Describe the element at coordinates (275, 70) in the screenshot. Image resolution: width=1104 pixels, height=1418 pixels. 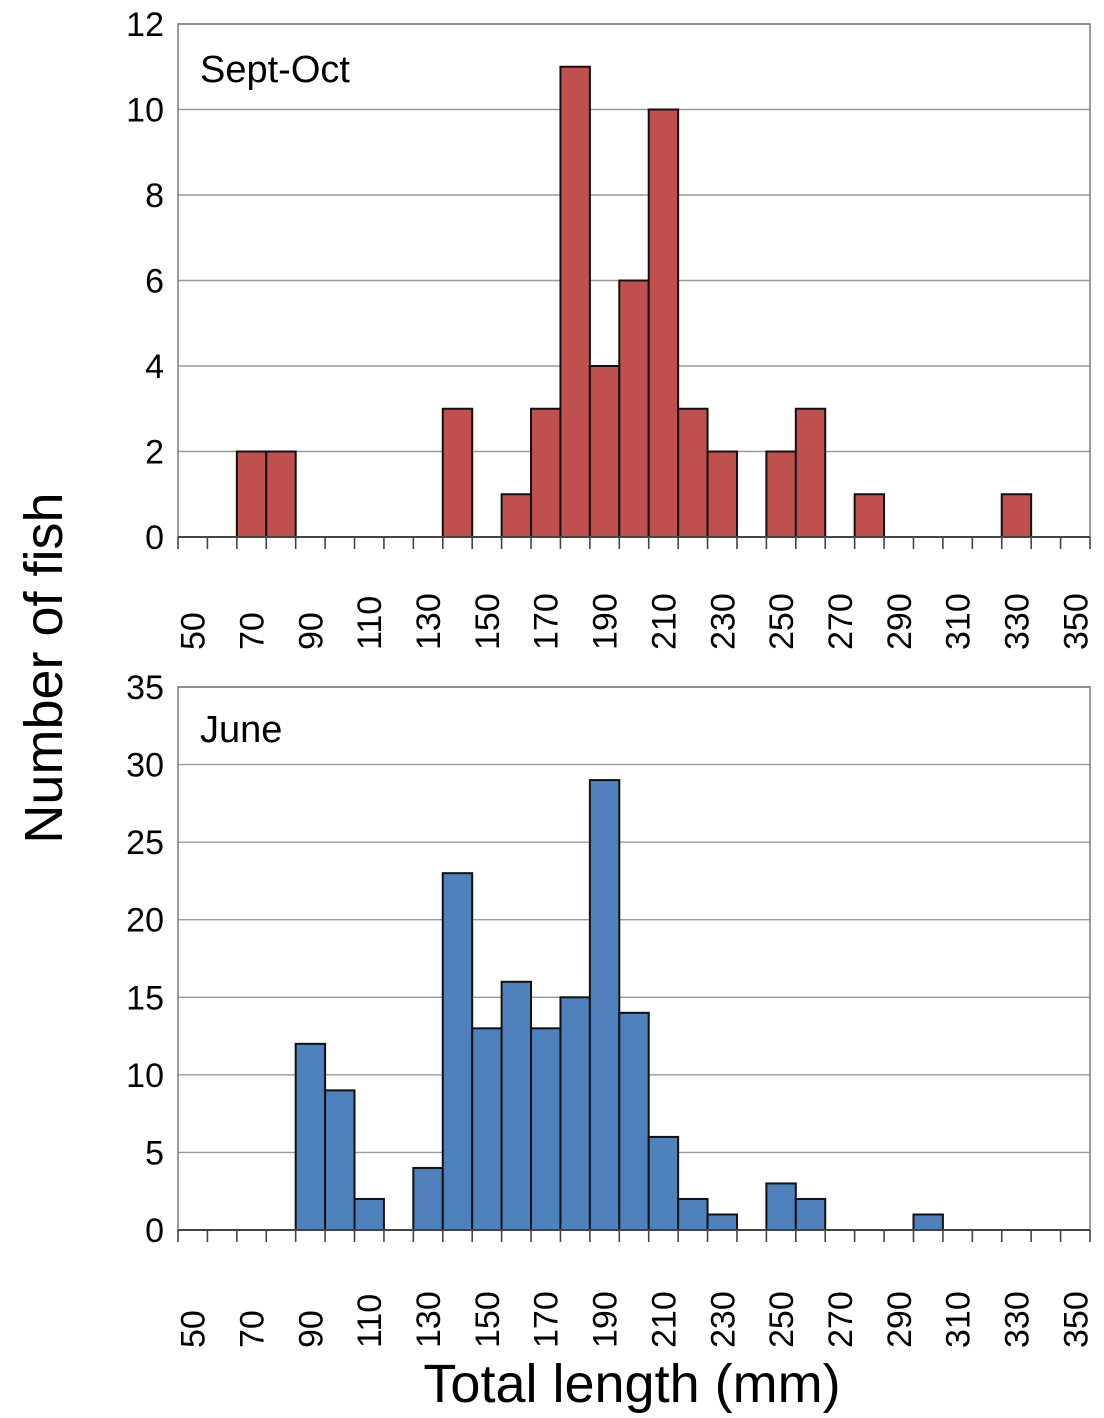
I see `panel-label: Sept-Oct` at that location.